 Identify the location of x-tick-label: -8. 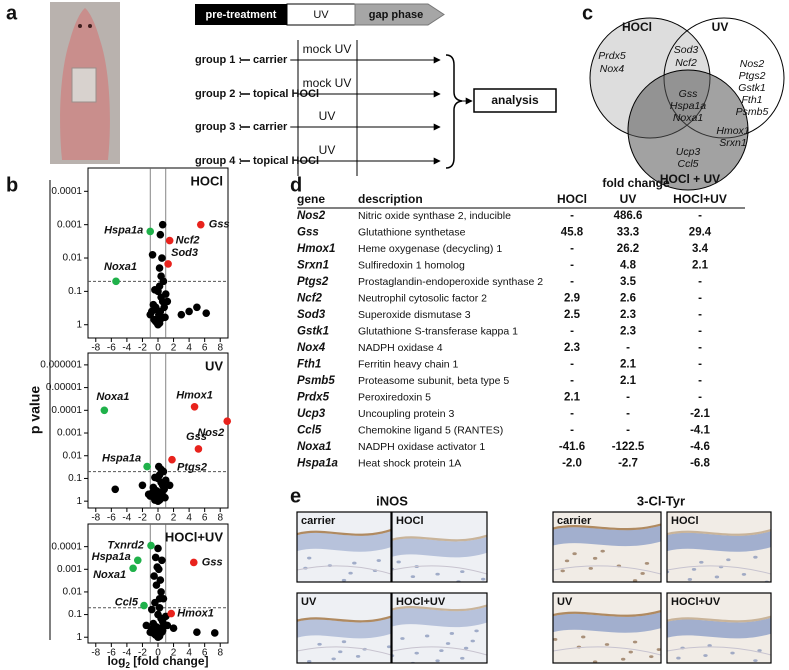
(95, 348).